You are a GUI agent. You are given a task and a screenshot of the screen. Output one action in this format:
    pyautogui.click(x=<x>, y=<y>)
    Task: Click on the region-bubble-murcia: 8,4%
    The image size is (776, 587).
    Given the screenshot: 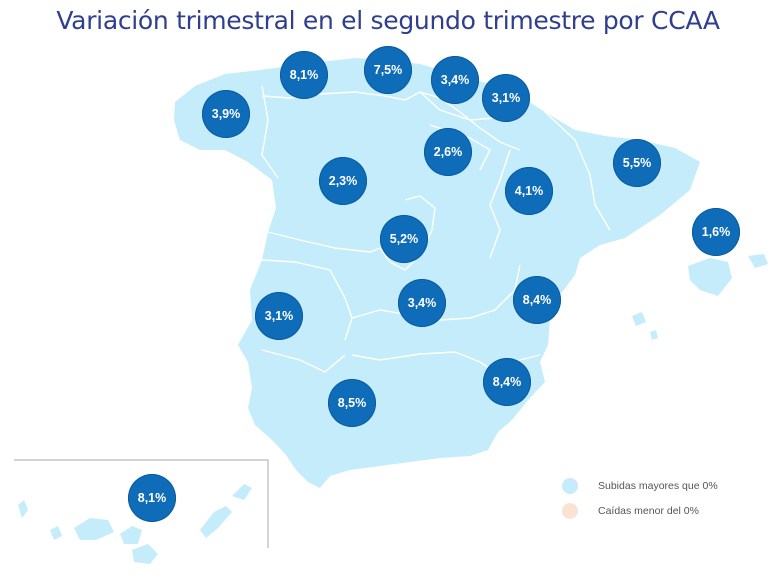 What is the action you would take?
    pyautogui.click(x=507, y=382)
    